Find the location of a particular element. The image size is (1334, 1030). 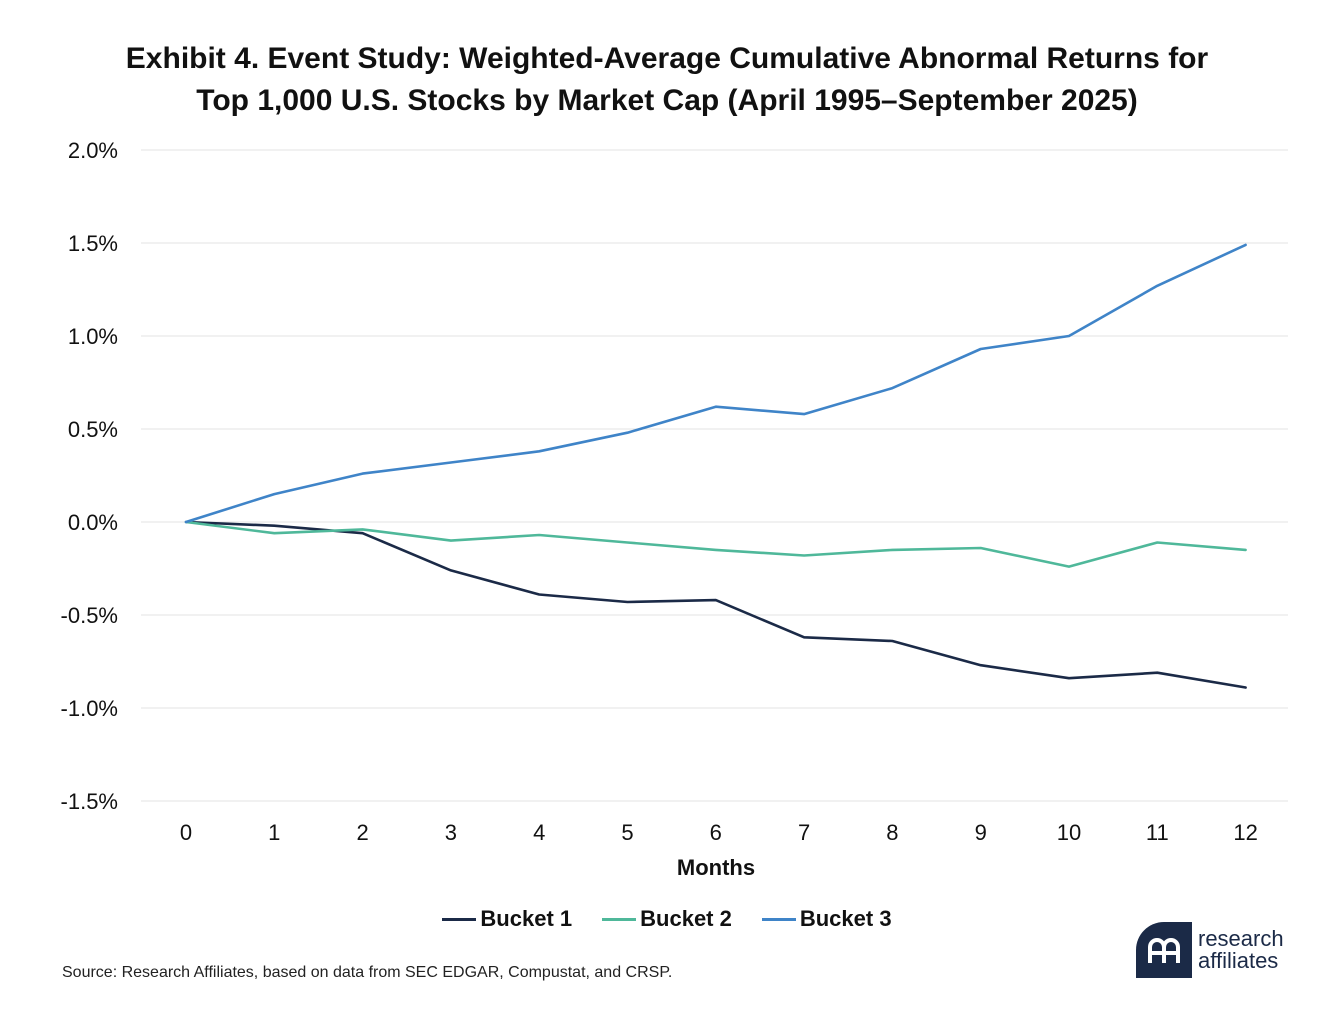

legend-item-bucket-1: Bucket 1 is located at coordinates (507, 919).